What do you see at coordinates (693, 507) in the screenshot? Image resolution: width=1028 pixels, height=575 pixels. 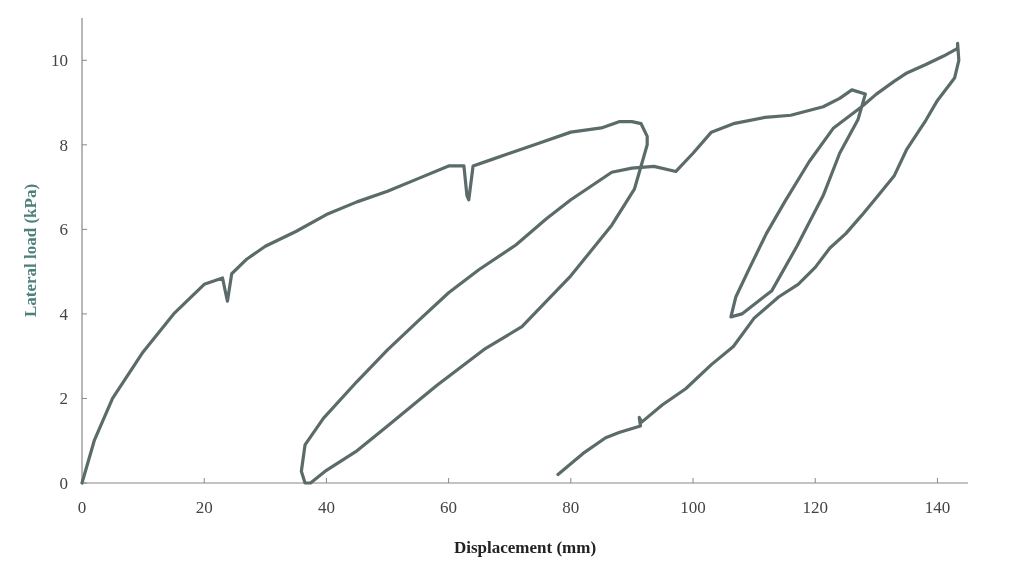 I see `x-tick-label: 100` at bounding box center [693, 507].